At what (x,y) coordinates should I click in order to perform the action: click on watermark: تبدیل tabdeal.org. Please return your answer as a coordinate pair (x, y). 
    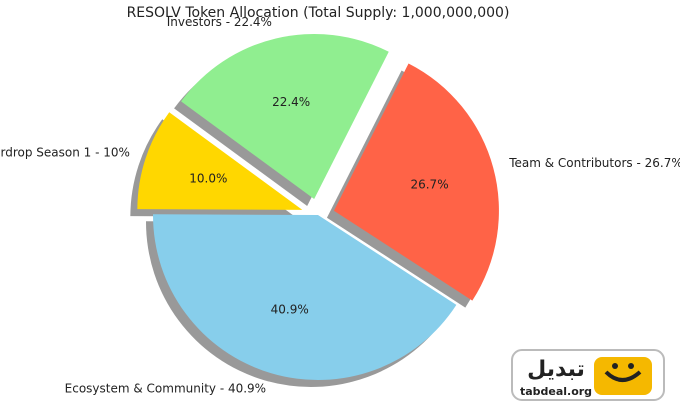
    Looking at the image, I should click on (588, 375).